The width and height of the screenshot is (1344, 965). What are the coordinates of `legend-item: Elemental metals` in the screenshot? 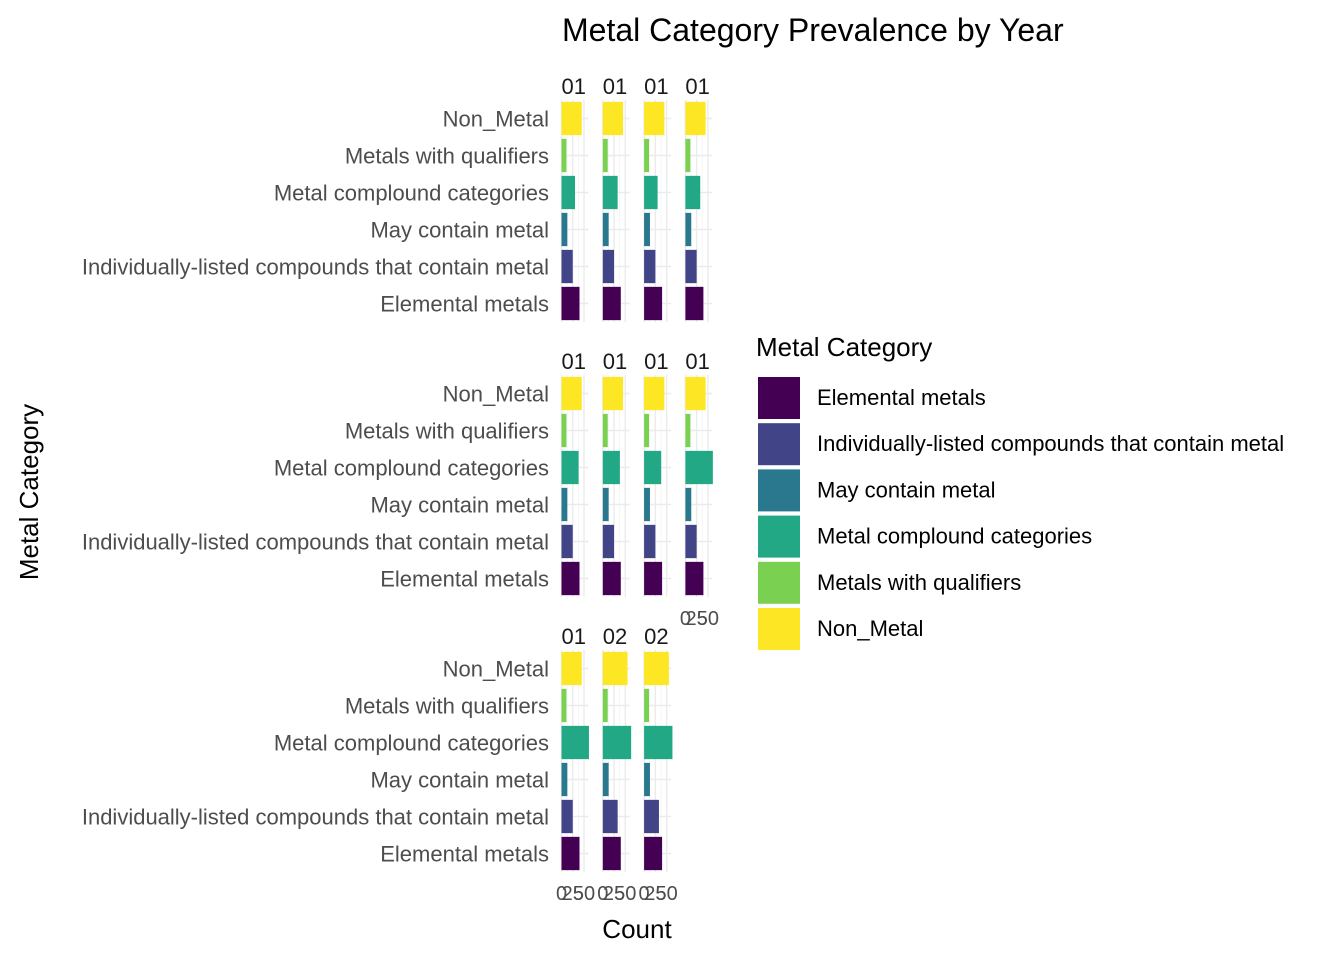 It's located at (872, 398).